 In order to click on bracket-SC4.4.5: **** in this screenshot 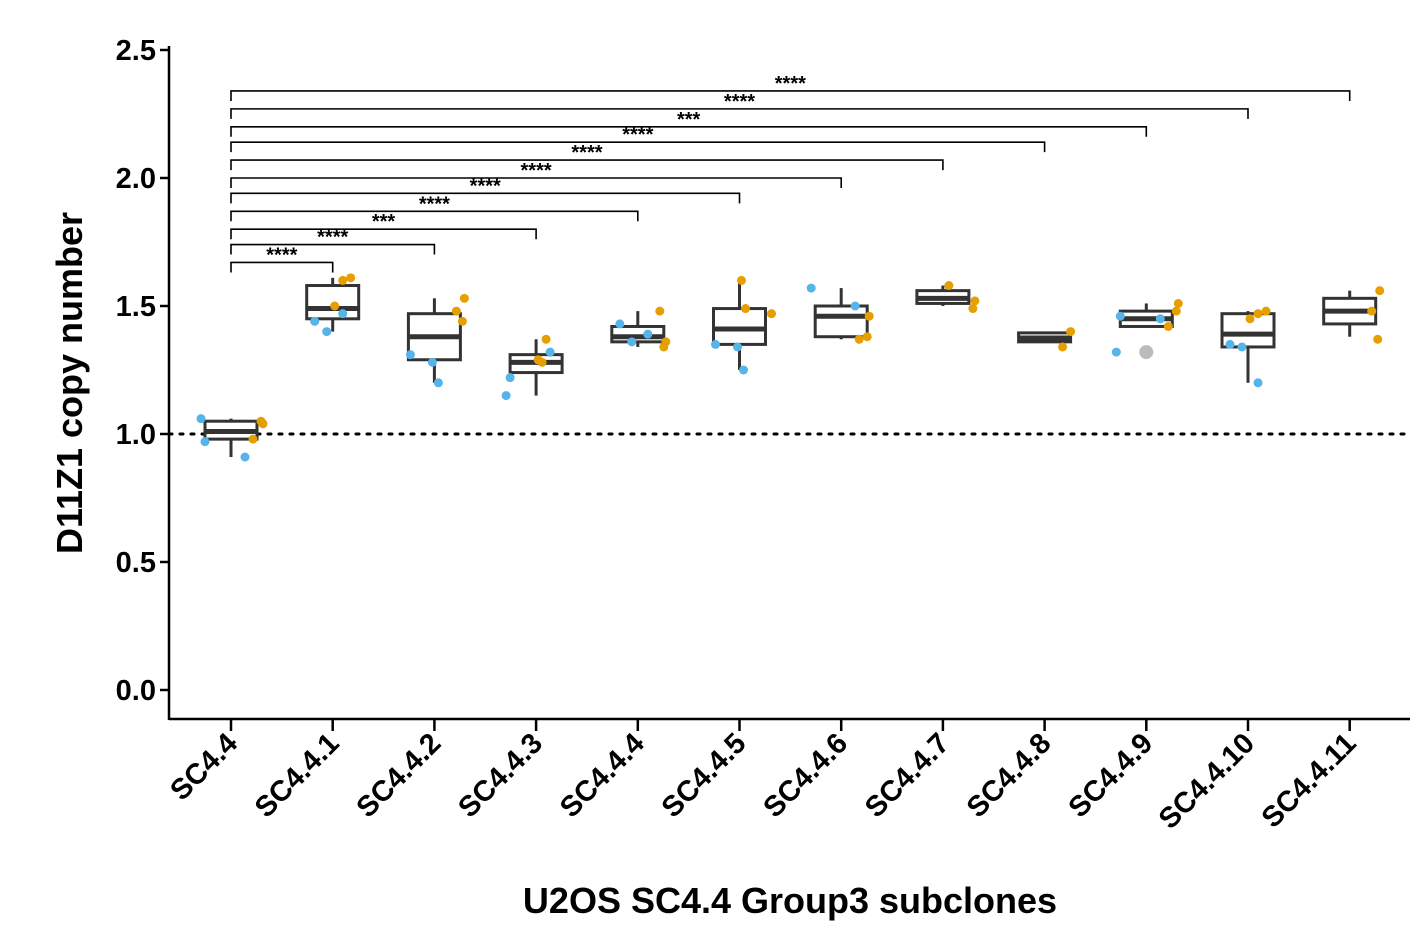, I will do `click(485, 189)`.